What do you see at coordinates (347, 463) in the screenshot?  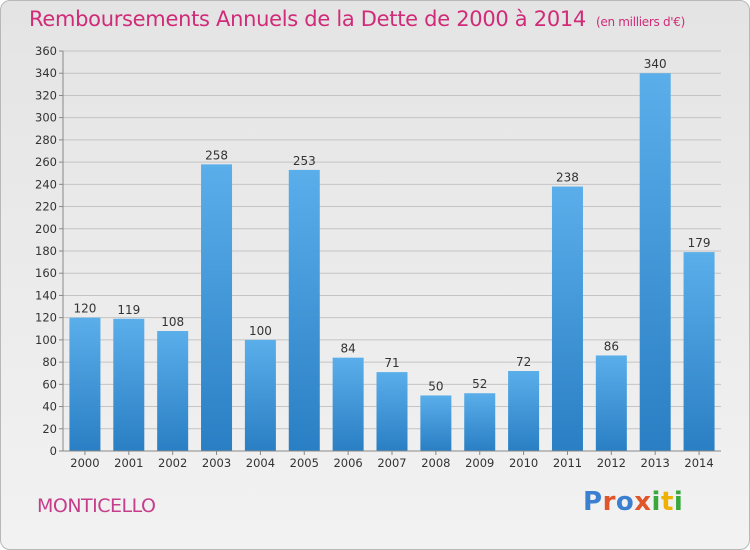 I see `x-tick-label: 2006` at bounding box center [347, 463].